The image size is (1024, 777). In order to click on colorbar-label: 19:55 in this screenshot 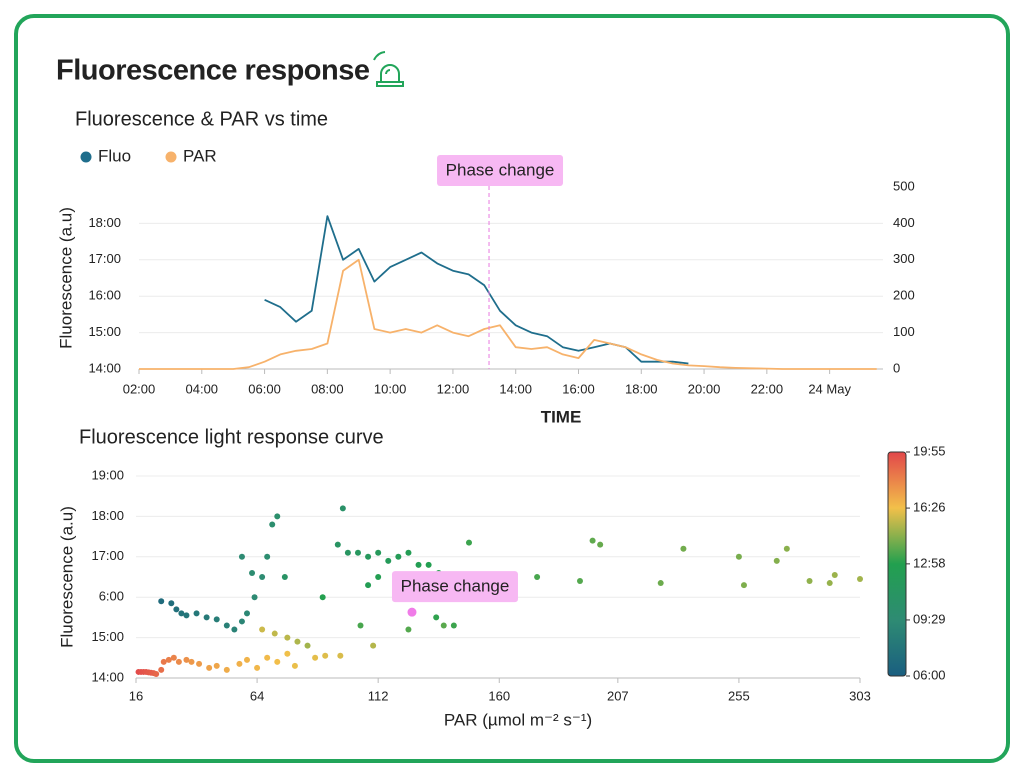, I will do `click(929, 450)`.